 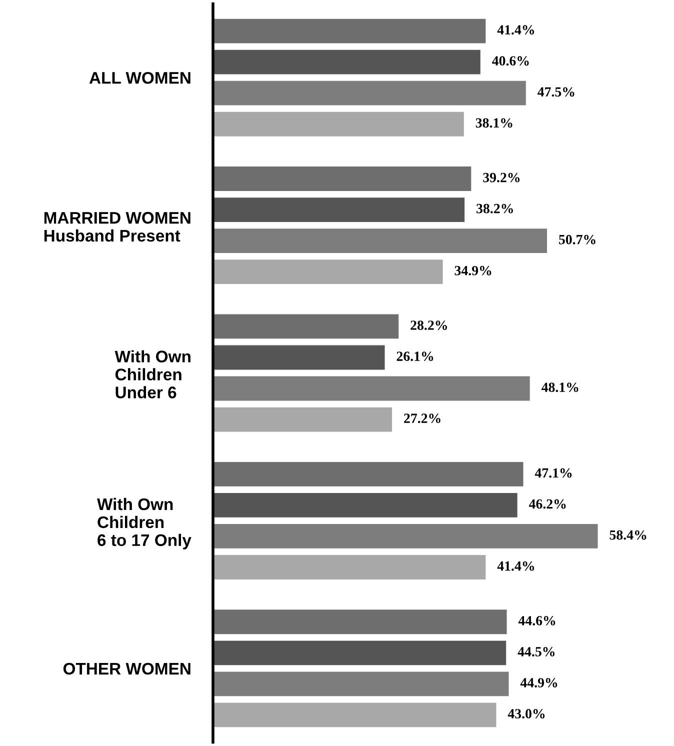 What do you see at coordinates (526, 713) in the screenshot?
I see `data-label: 43.0%` at bounding box center [526, 713].